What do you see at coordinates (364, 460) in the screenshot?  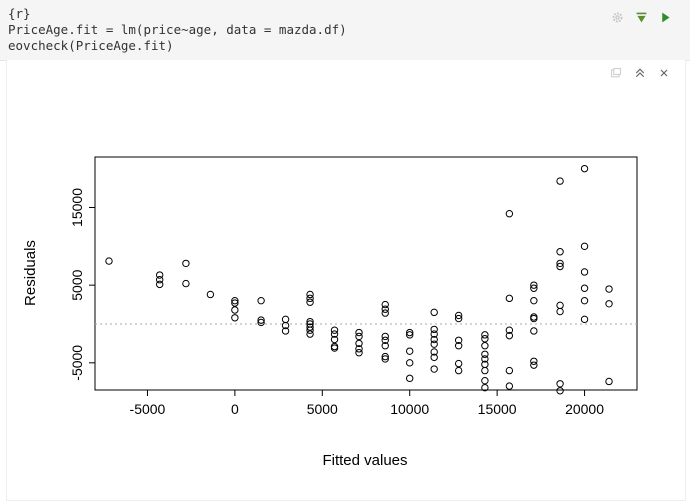 I see `x-axis-label: Fitted values` at bounding box center [364, 460].